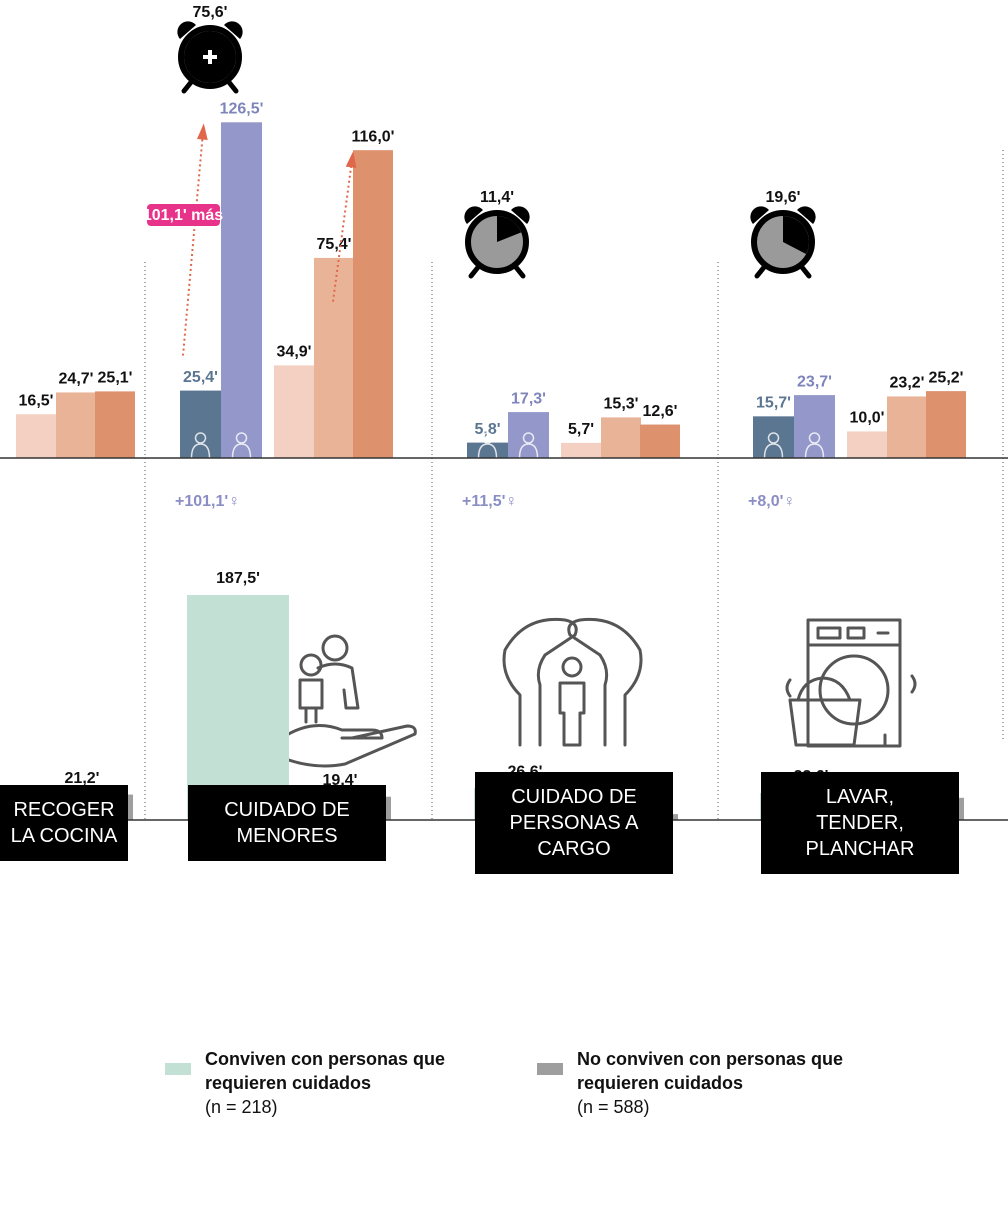 Image resolution: width=1008 pixels, height=1208 pixels. What do you see at coordinates (621, 404) in the screenshot?
I see `value-label: 15,3'` at bounding box center [621, 404].